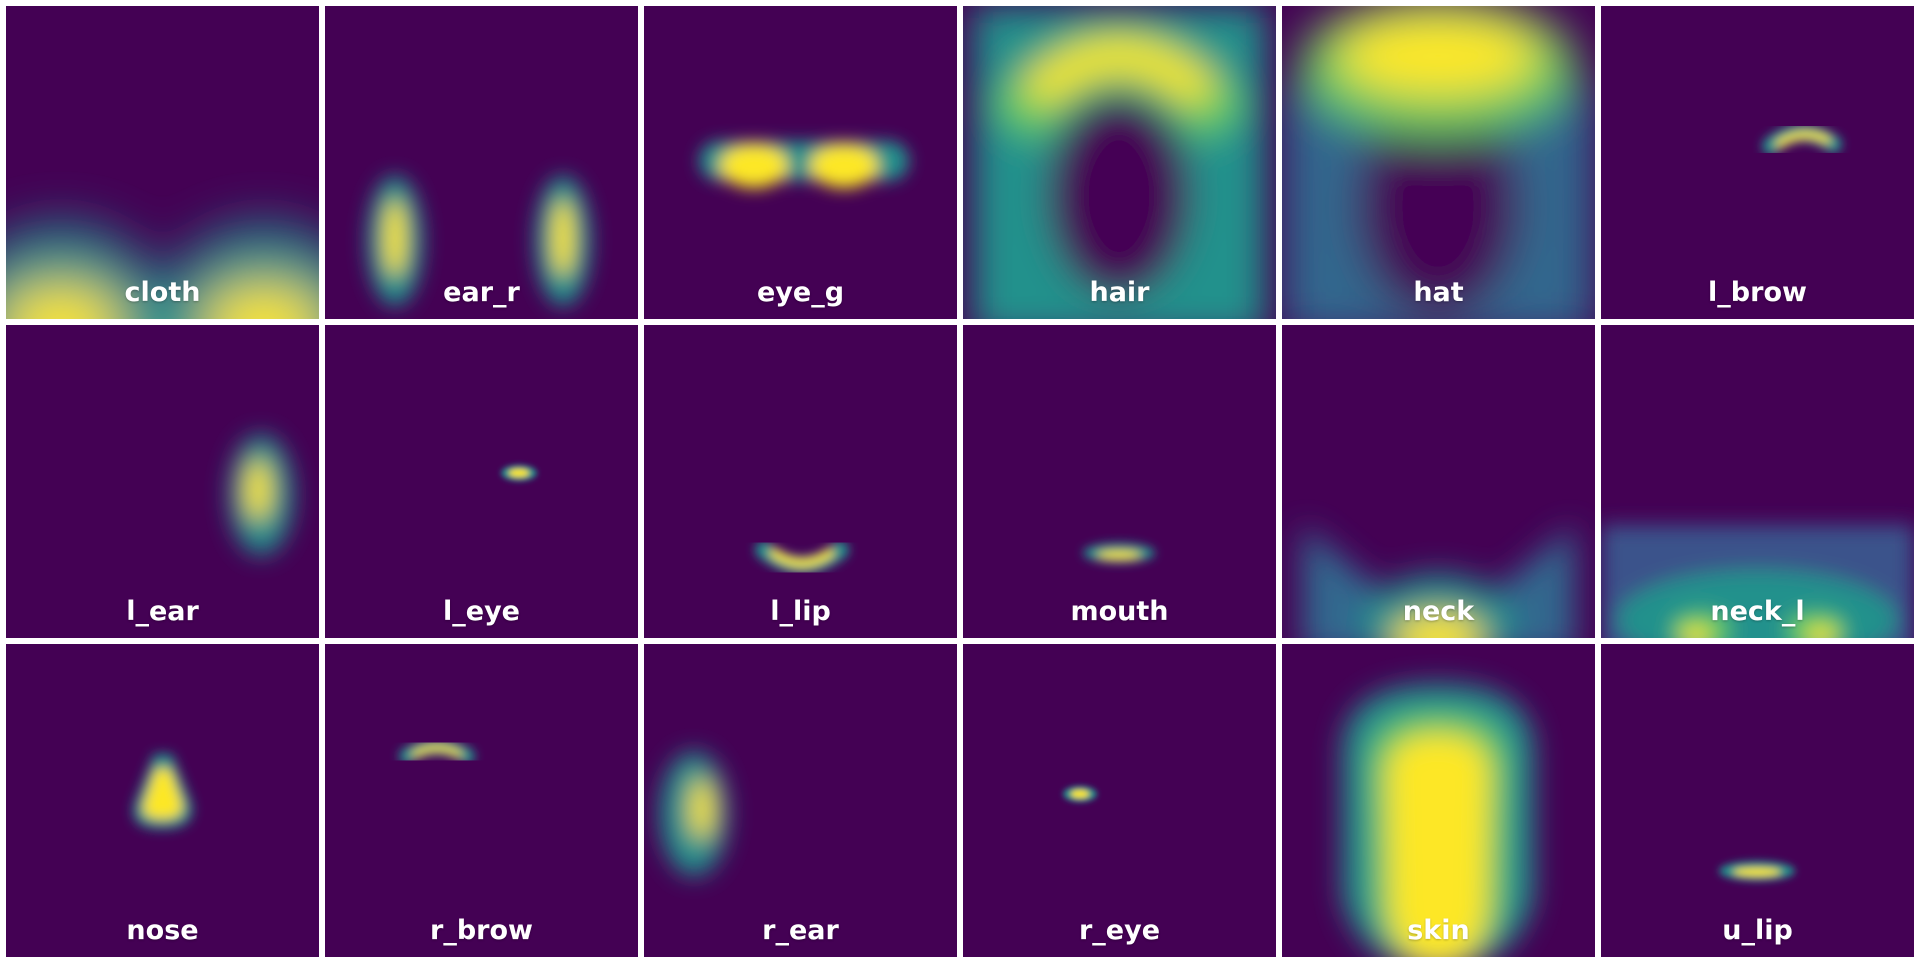 This screenshot has height=964, width=1920. What do you see at coordinates (162, 292) in the screenshot?
I see `label-cloth: cloth` at bounding box center [162, 292].